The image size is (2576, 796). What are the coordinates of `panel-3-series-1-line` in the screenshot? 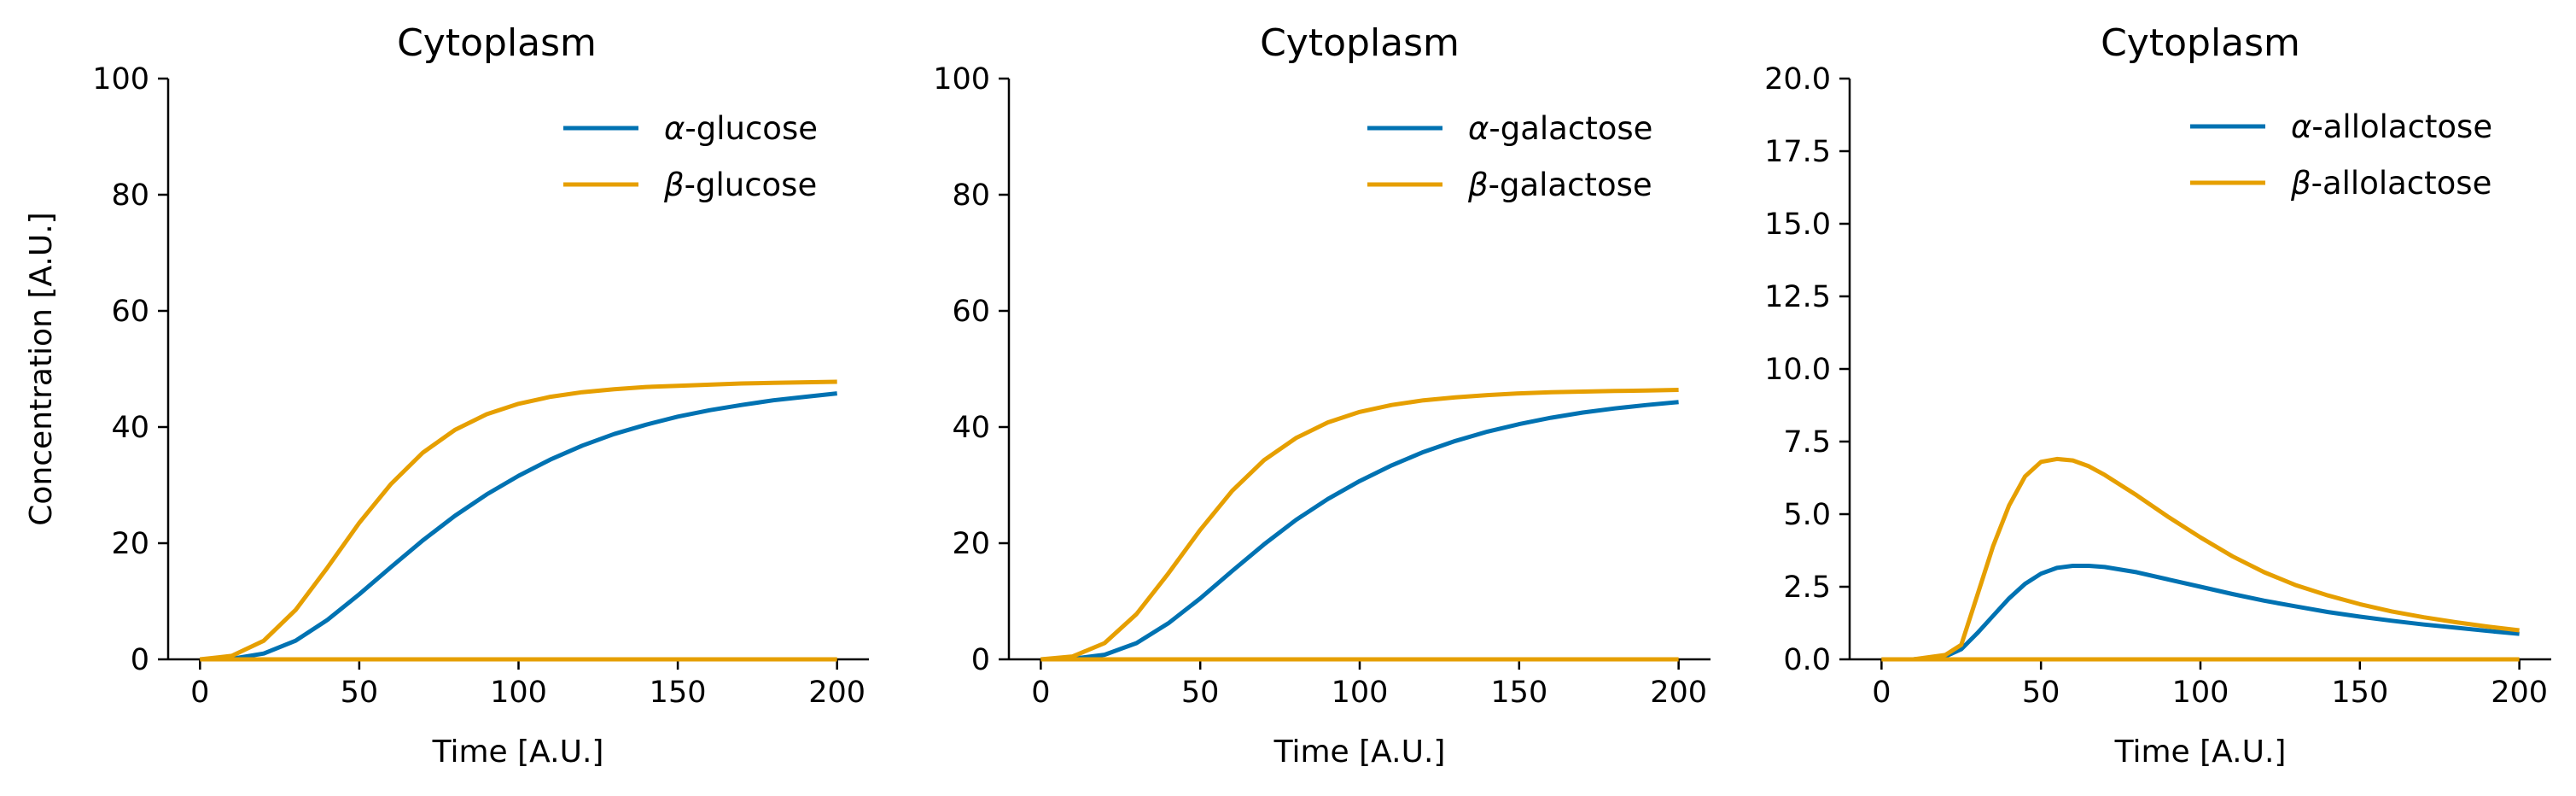 It's located at (2200, 559).